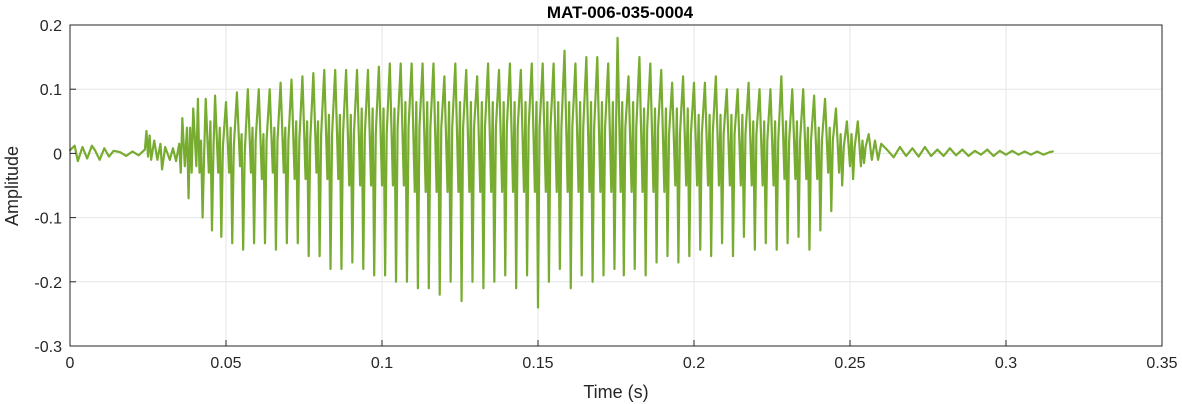 The image size is (1182, 404). What do you see at coordinates (48, 283) in the screenshot?
I see `y-tick-label: -0.2` at bounding box center [48, 283].